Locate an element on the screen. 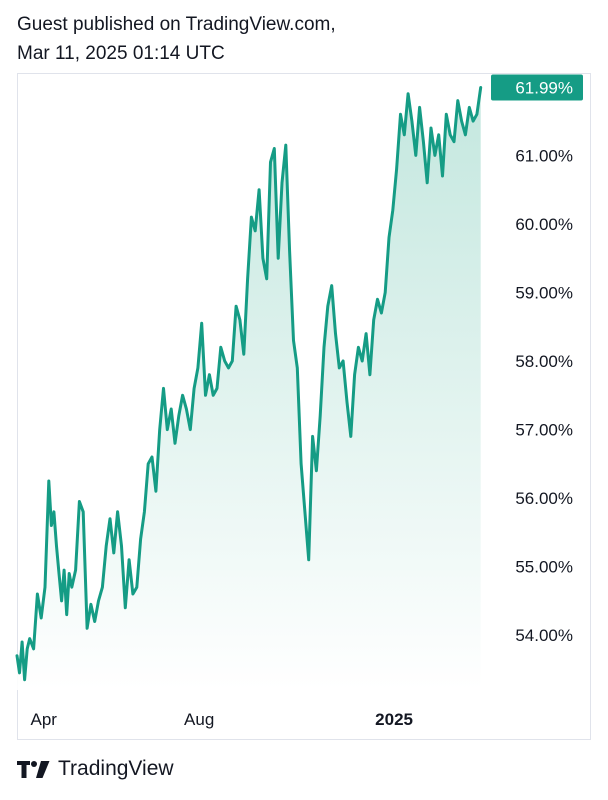  last-value-badge is located at coordinates (537, 87).